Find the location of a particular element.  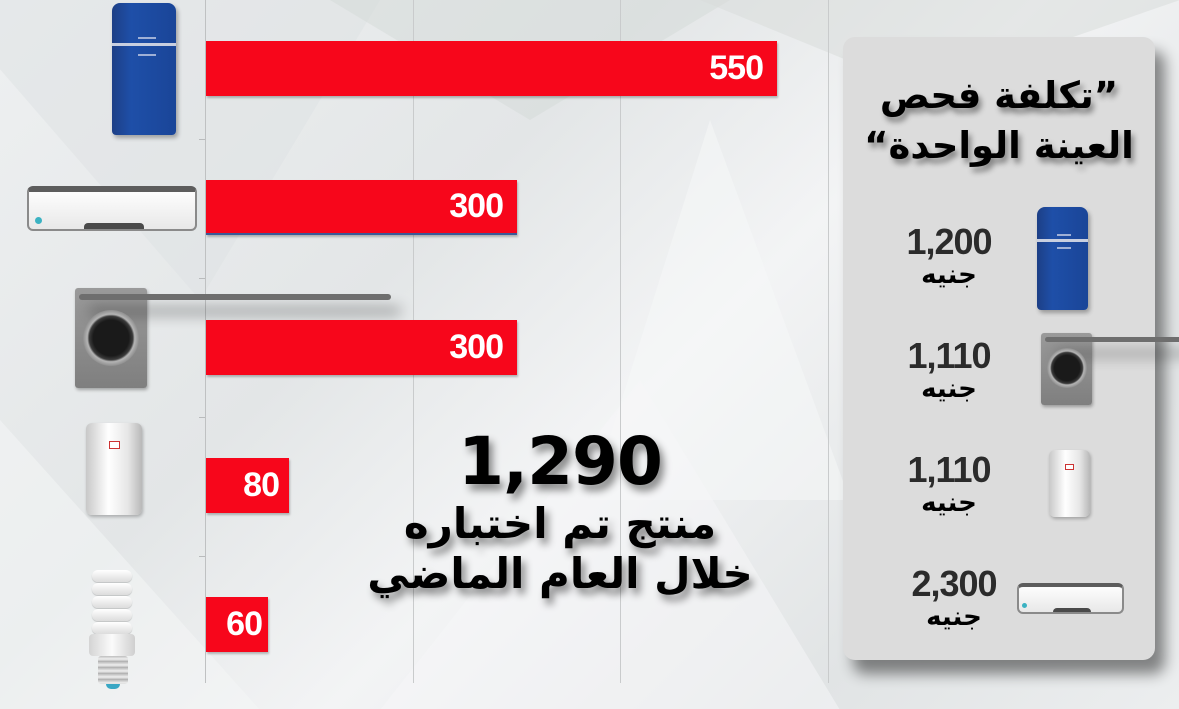

total-tested-number: 1,290 is located at coordinates (560, 461).